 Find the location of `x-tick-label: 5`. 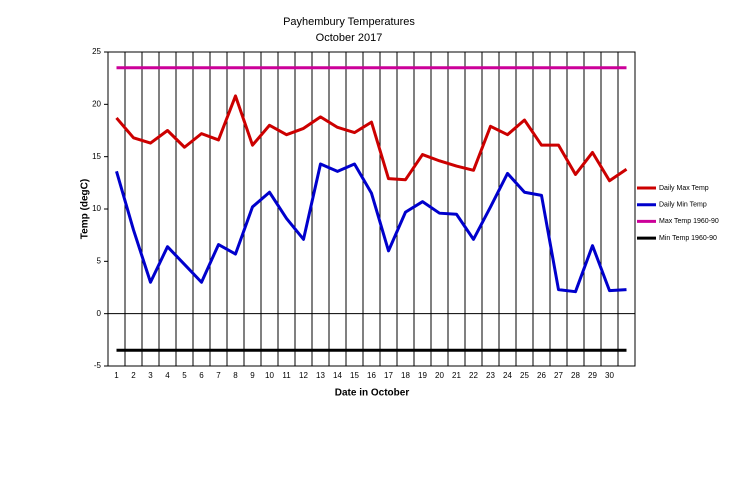

x-tick-label: 5 is located at coordinates (184, 375).